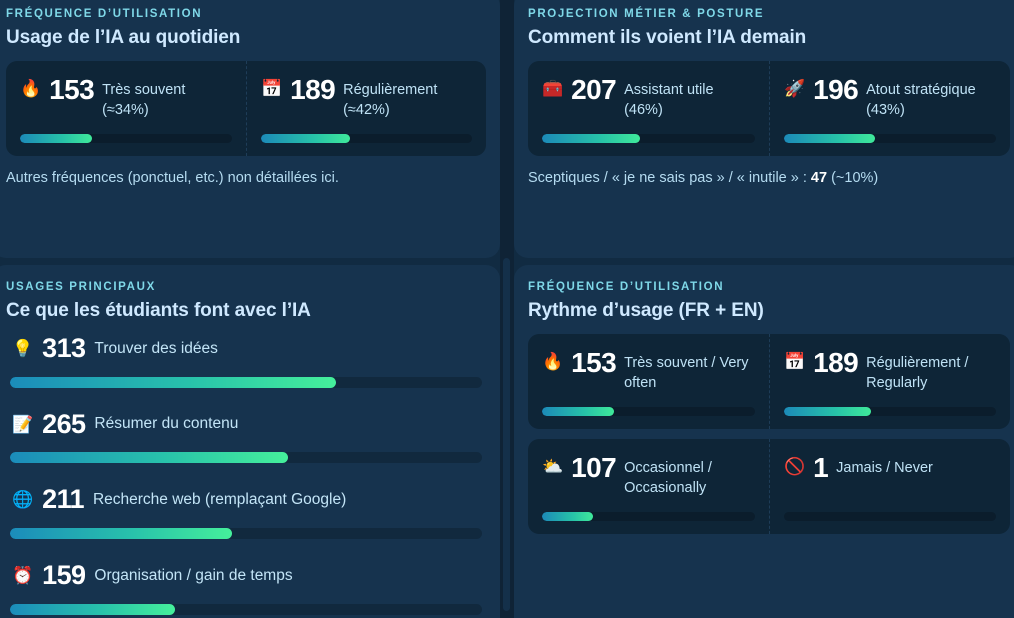 The width and height of the screenshot is (1014, 618). Describe the element at coordinates (836, 89) in the screenshot. I see `stat-value: 196` at that location.